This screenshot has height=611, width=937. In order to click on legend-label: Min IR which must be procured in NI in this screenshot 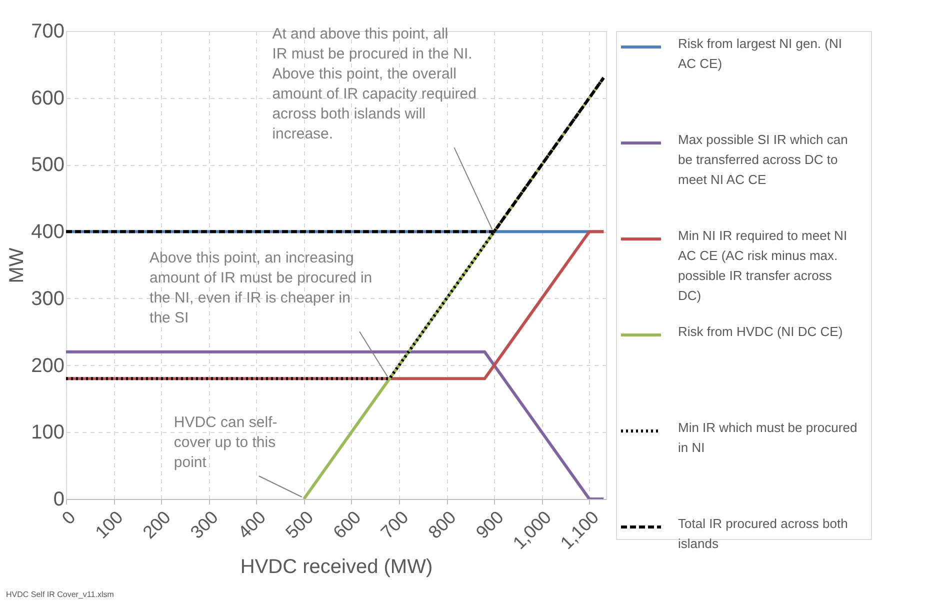, I will do `click(768, 437)`.